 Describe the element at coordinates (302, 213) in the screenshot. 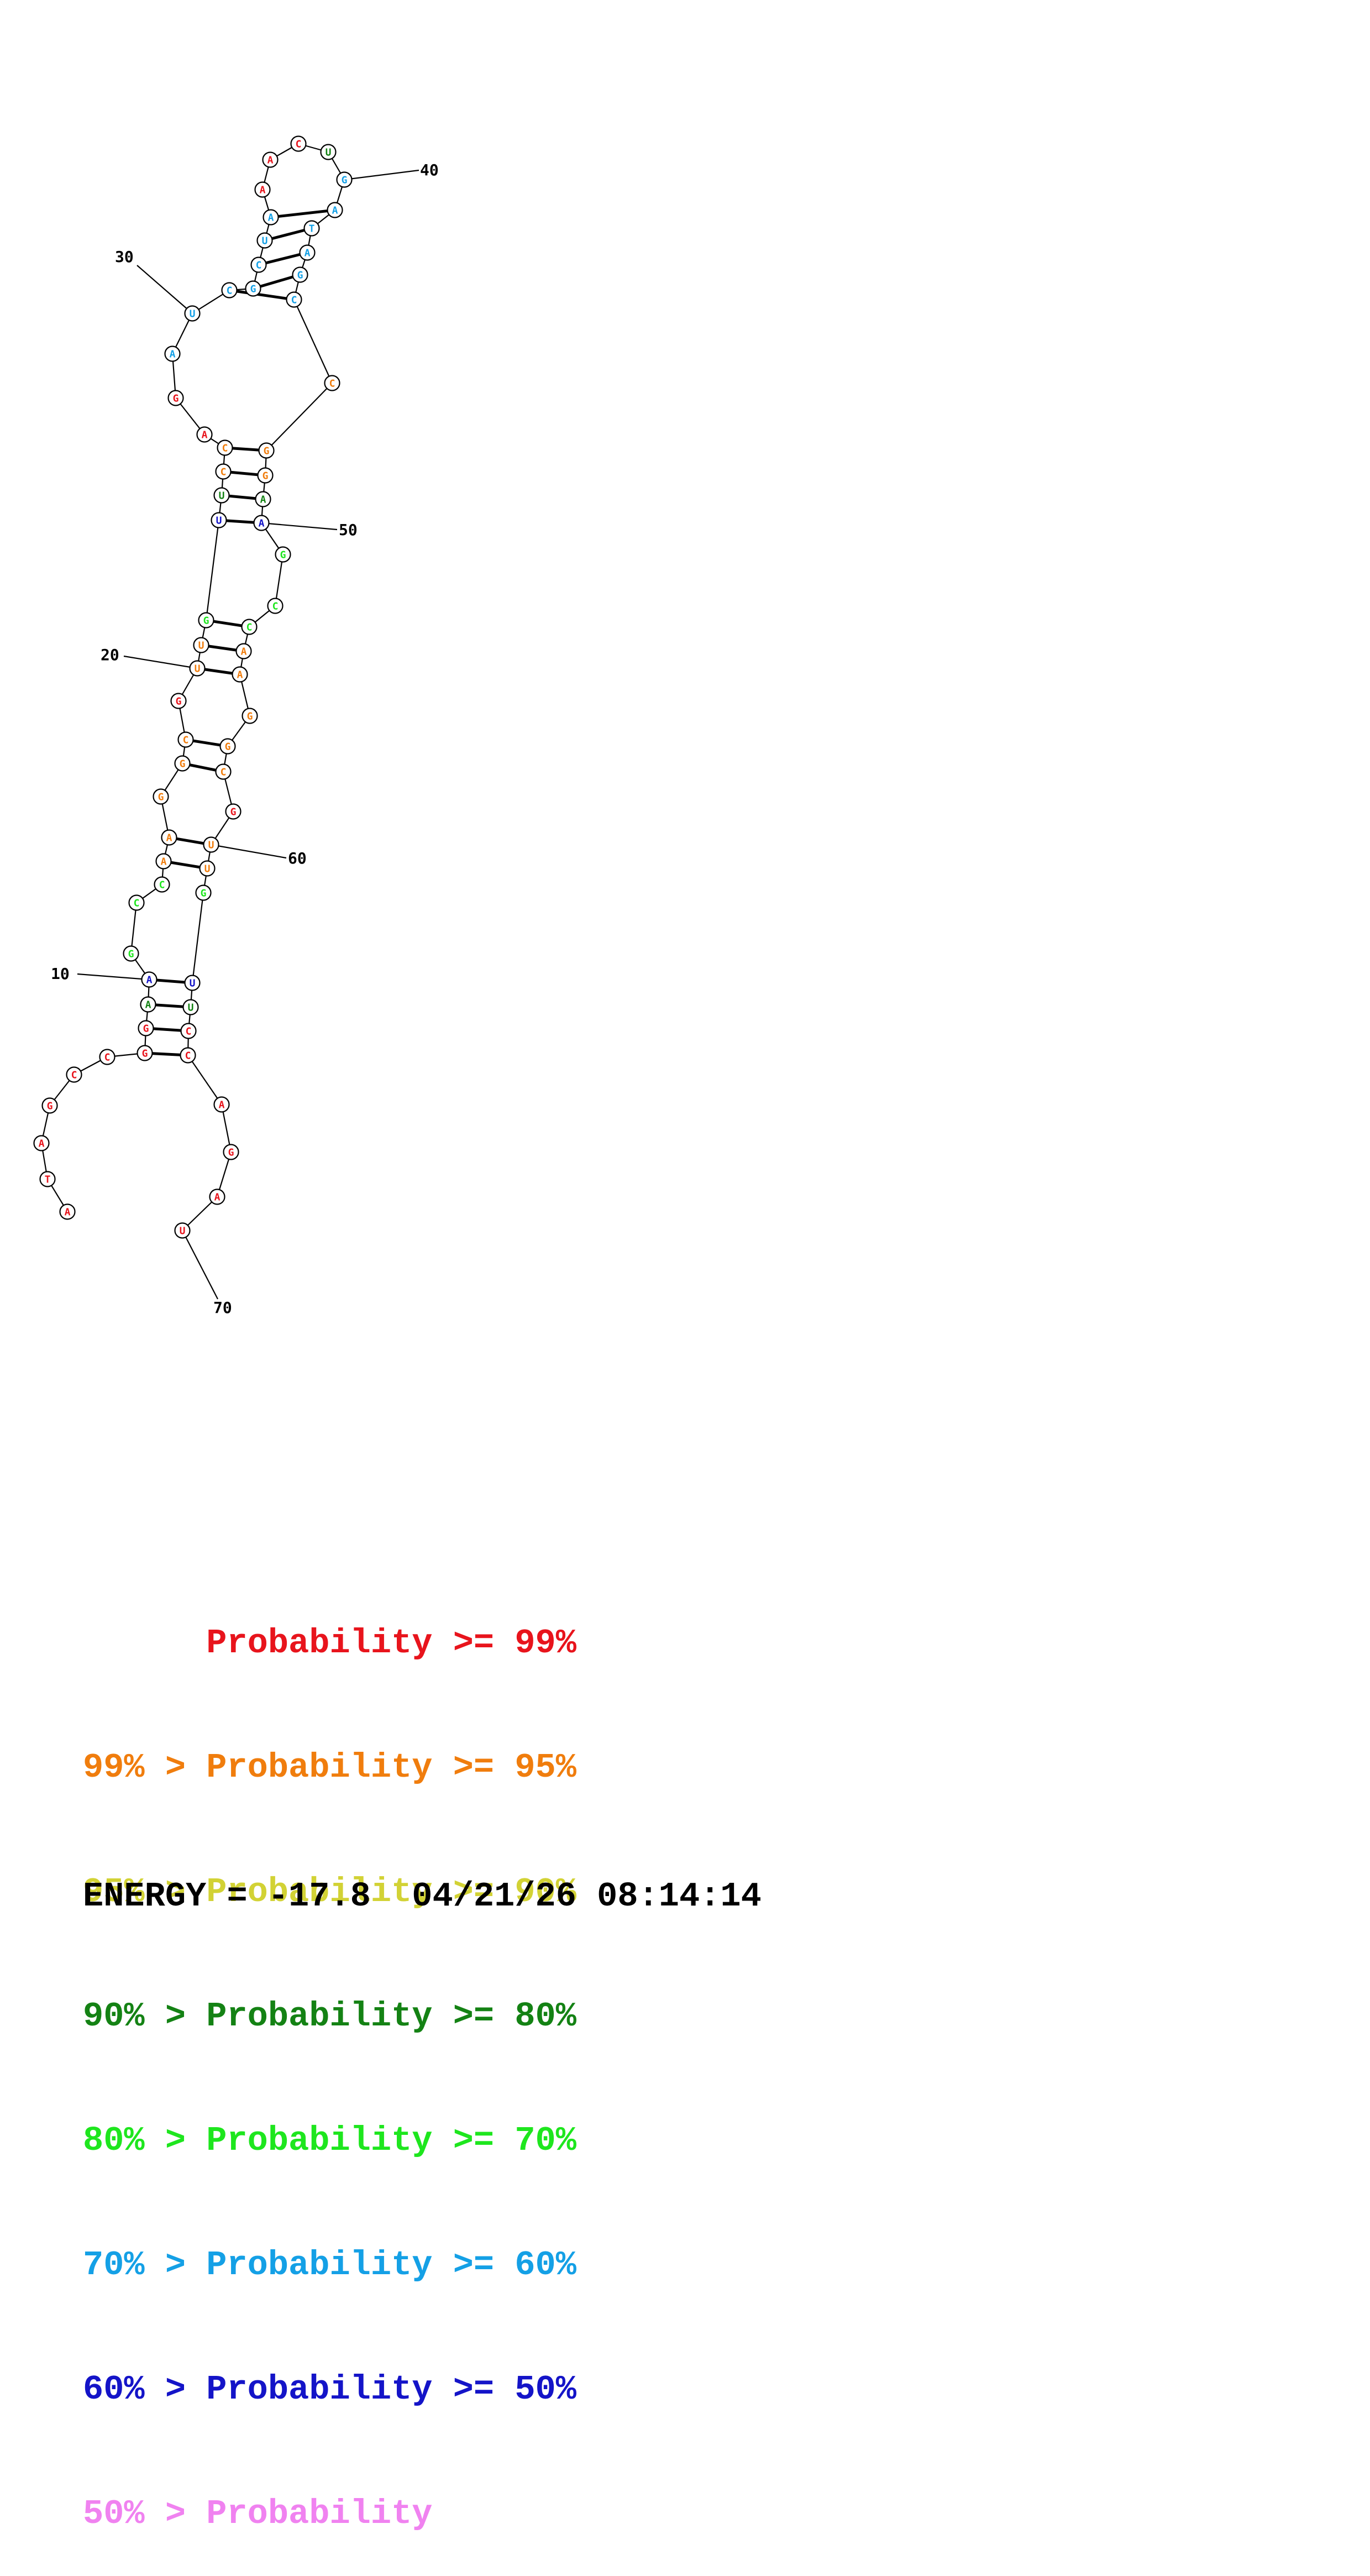

I see `base-pair-line` at that location.